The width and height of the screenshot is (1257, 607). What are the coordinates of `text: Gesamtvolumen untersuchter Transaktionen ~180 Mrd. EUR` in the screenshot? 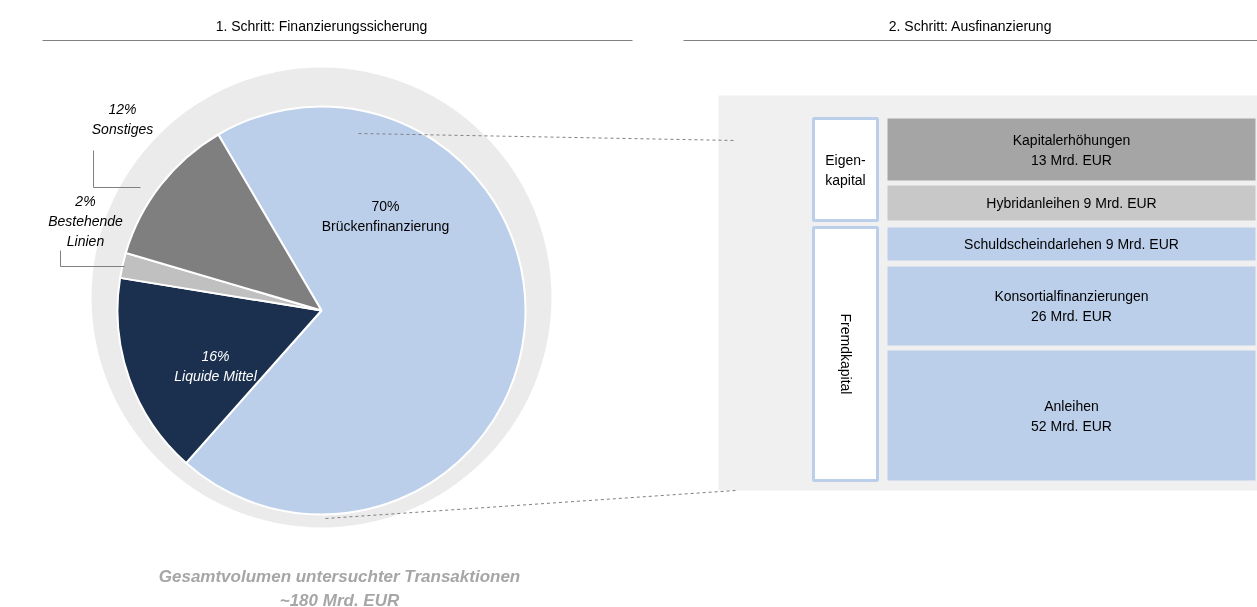 It's located at (339, 587).